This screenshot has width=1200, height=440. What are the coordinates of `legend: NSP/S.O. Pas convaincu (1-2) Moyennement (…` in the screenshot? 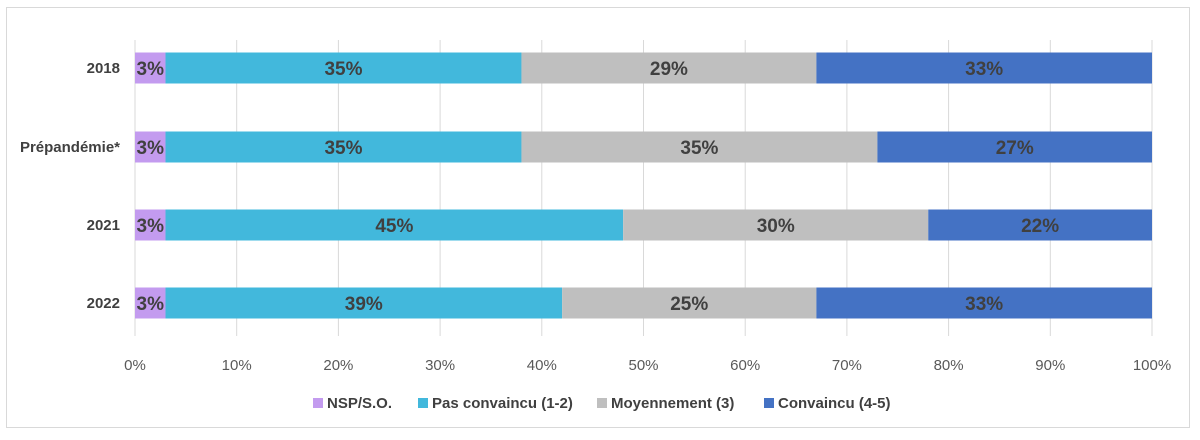 It's located at (602, 403).